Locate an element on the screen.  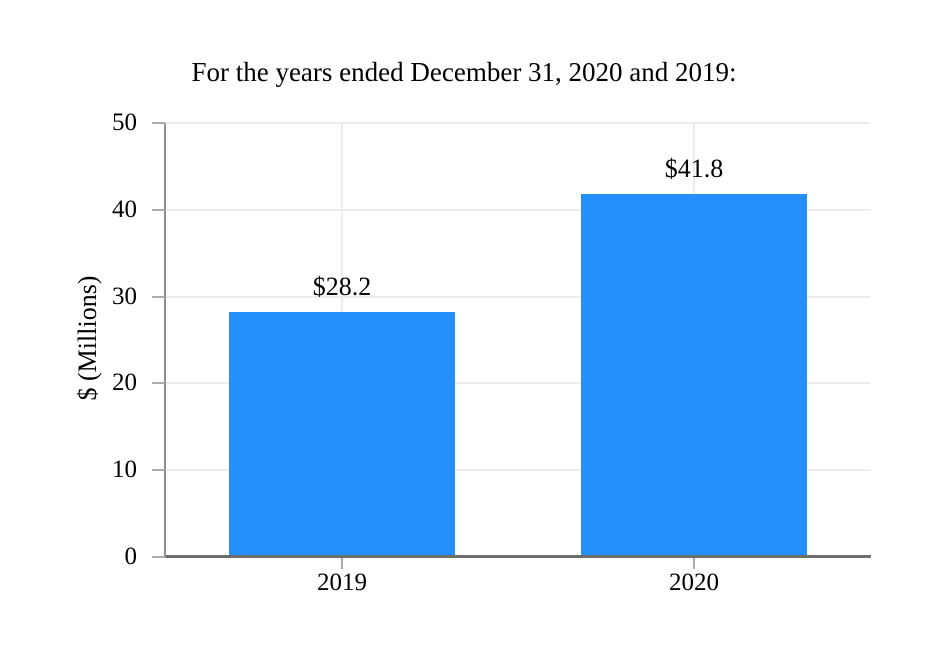
x-tick-label: 2019 is located at coordinates (342, 582).